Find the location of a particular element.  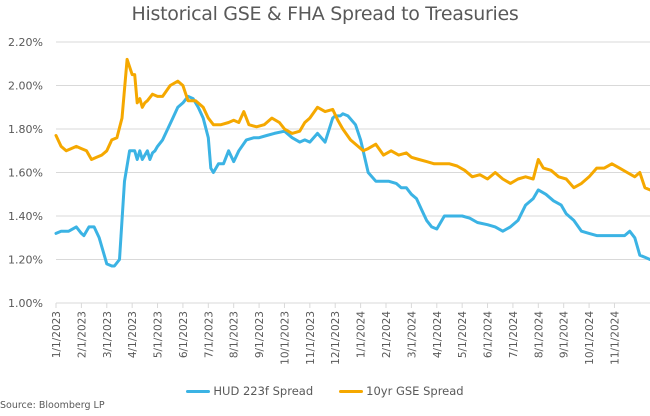

y-tick-label: 1.60% is located at coordinates (25, 173).